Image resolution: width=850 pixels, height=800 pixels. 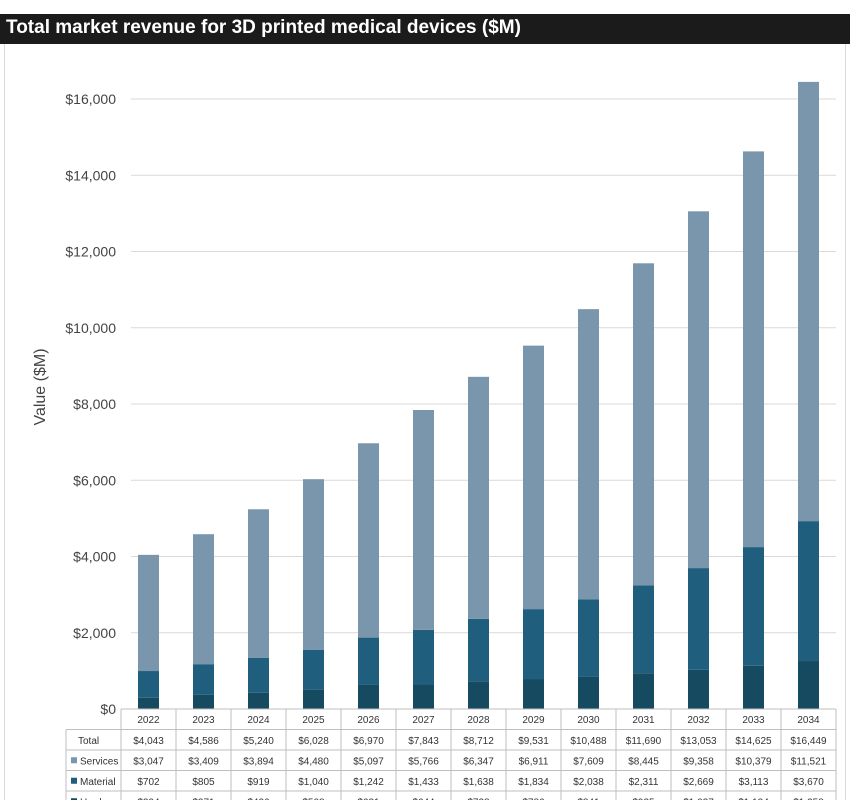 I want to click on bar-material-2028, so click(x=478, y=650).